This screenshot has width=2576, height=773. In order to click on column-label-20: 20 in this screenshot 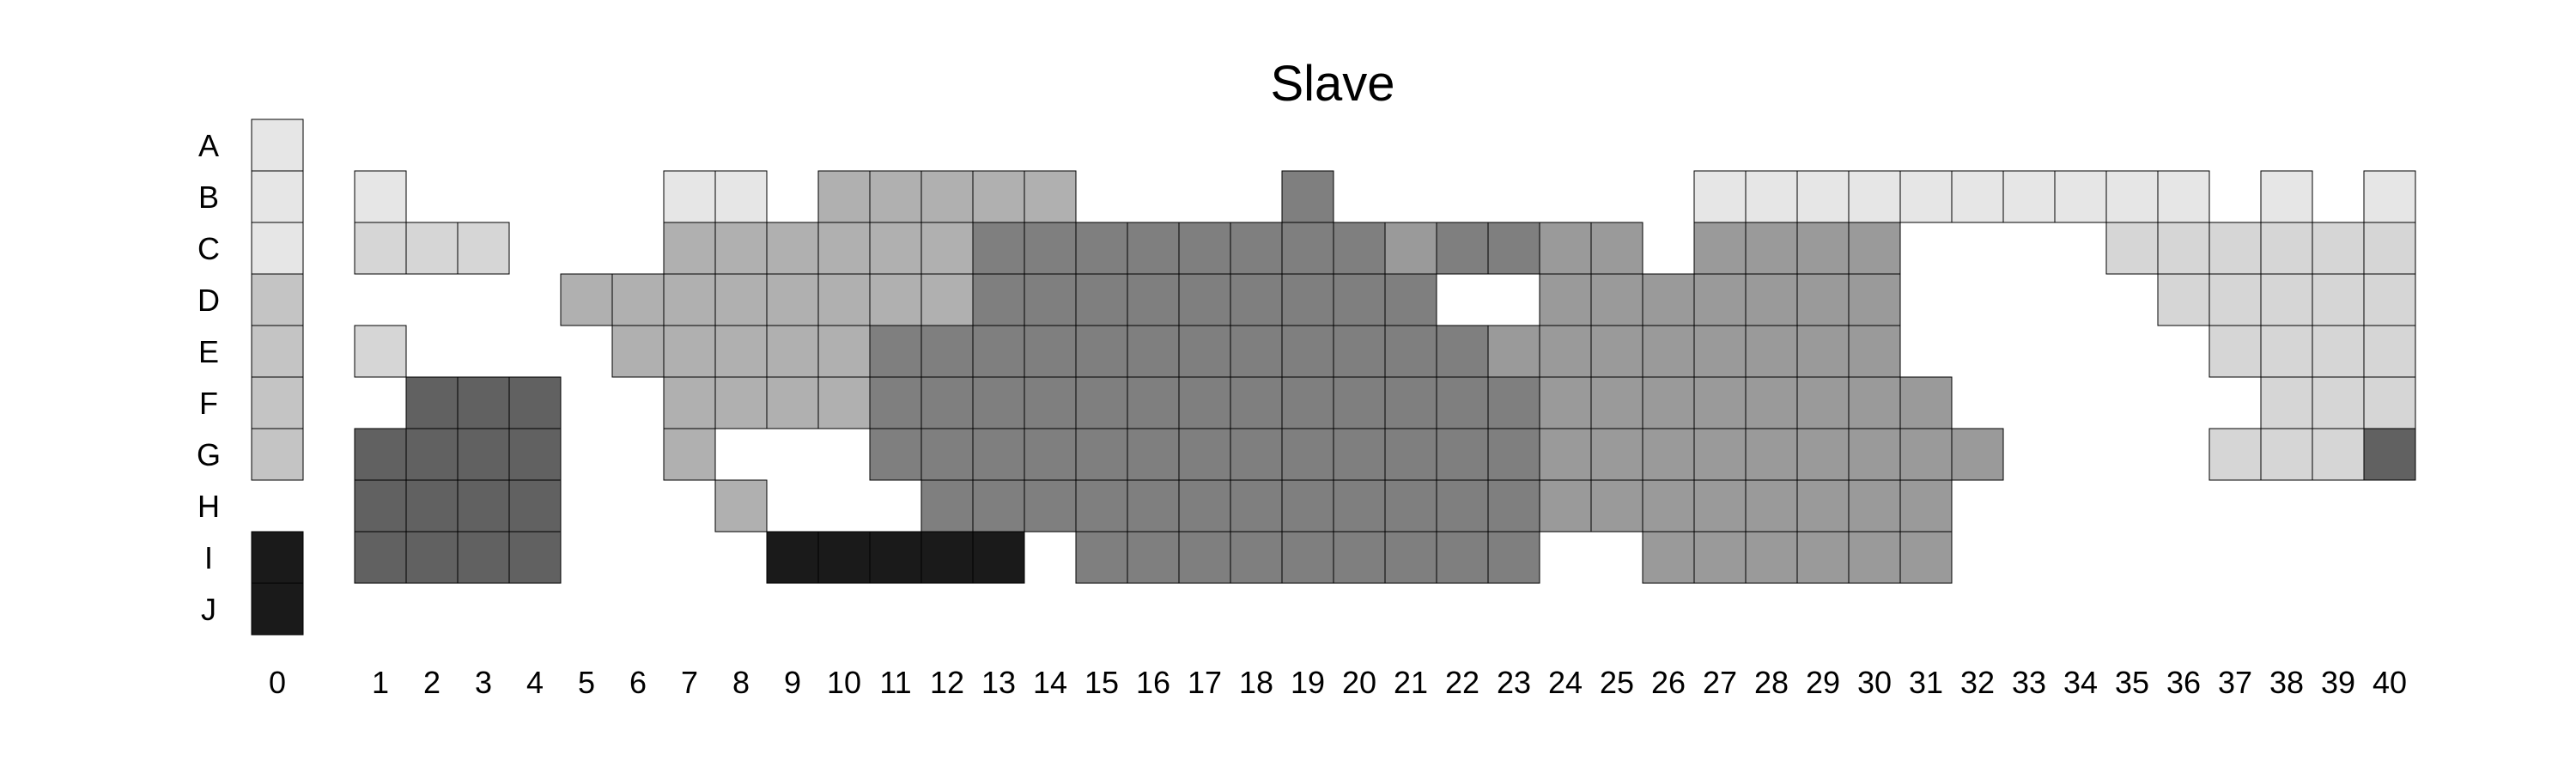, I will do `click(1359, 682)`.